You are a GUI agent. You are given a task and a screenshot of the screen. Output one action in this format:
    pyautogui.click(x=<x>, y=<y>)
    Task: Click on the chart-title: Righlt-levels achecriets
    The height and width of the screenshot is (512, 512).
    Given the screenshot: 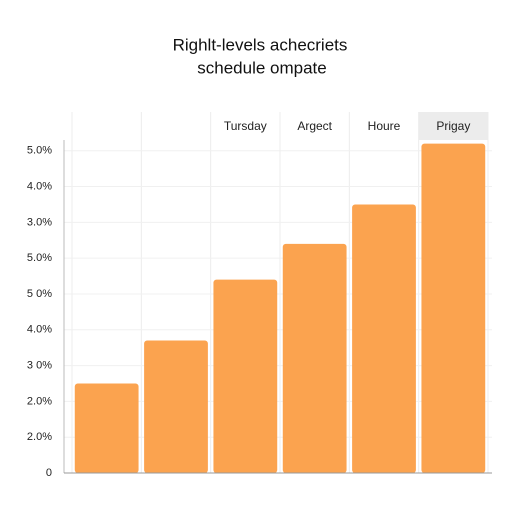 What is the action you would take?
    pyautogui.click(x=260, y=44)
    